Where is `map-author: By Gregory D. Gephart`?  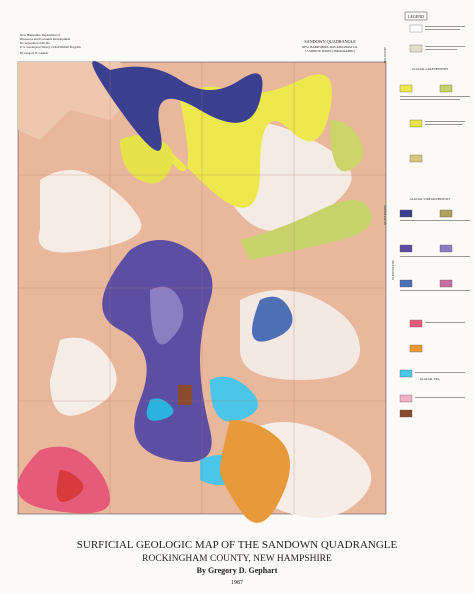
map-author: By Gregory D. Gephart is located at coordinates (237, 570).